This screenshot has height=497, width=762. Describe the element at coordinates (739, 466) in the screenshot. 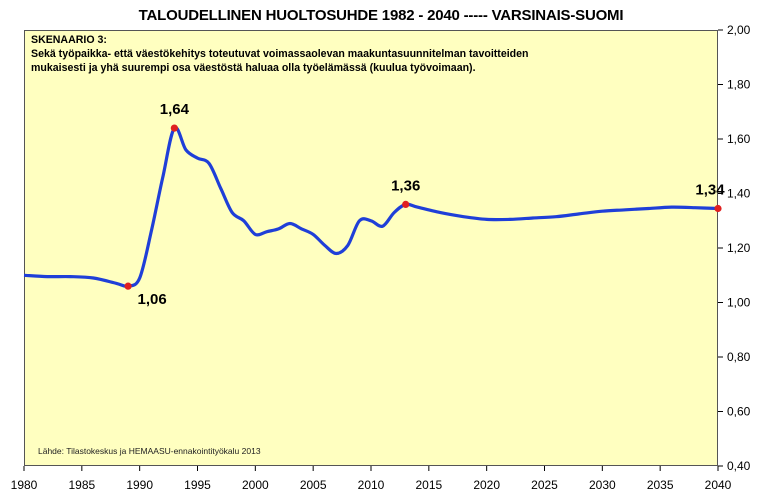

I see `y-tick-label: 0,40` at that location.